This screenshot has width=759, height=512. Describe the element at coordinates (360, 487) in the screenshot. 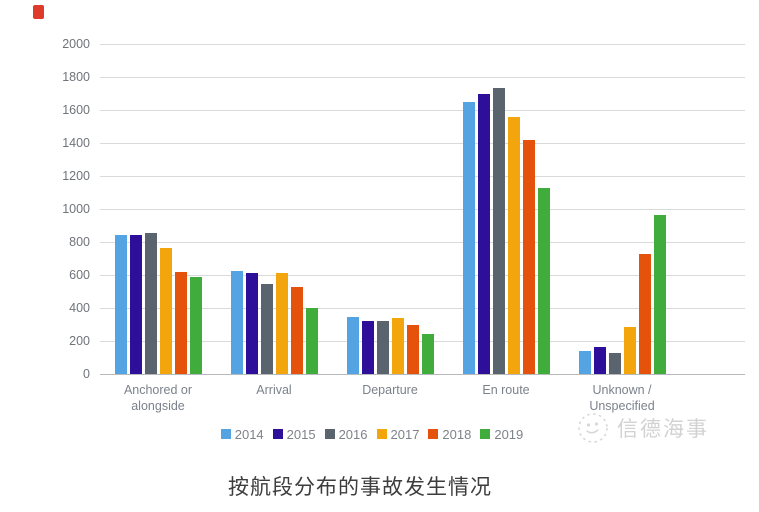

I see `chart-caption: 按航段分布的事故发生情况` at that location.